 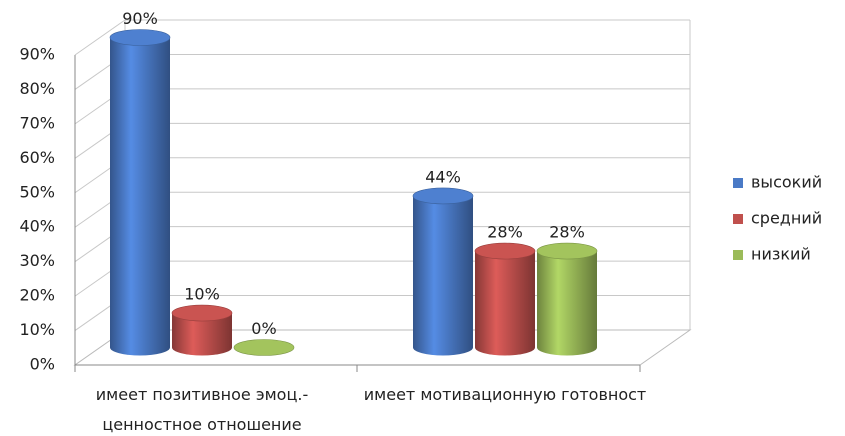 What do you see at coordinates (443, 176) in the screenshot?
I see `value-label: 44%` at bounding box center [443, 176].